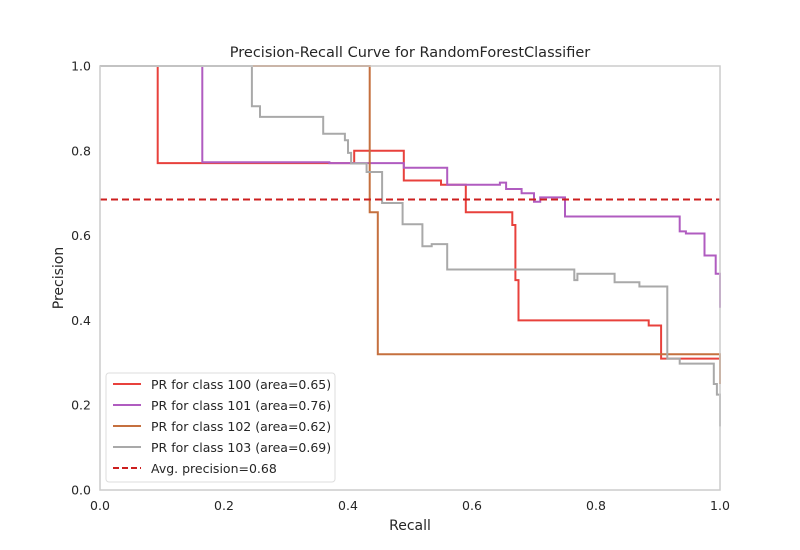 This screenshot has width=800, height=550. Describe the element at coordinates (241, 447) in the screenshot. I see `legend-label-class-103: PR for class 103 (area=0.69)` at that location.